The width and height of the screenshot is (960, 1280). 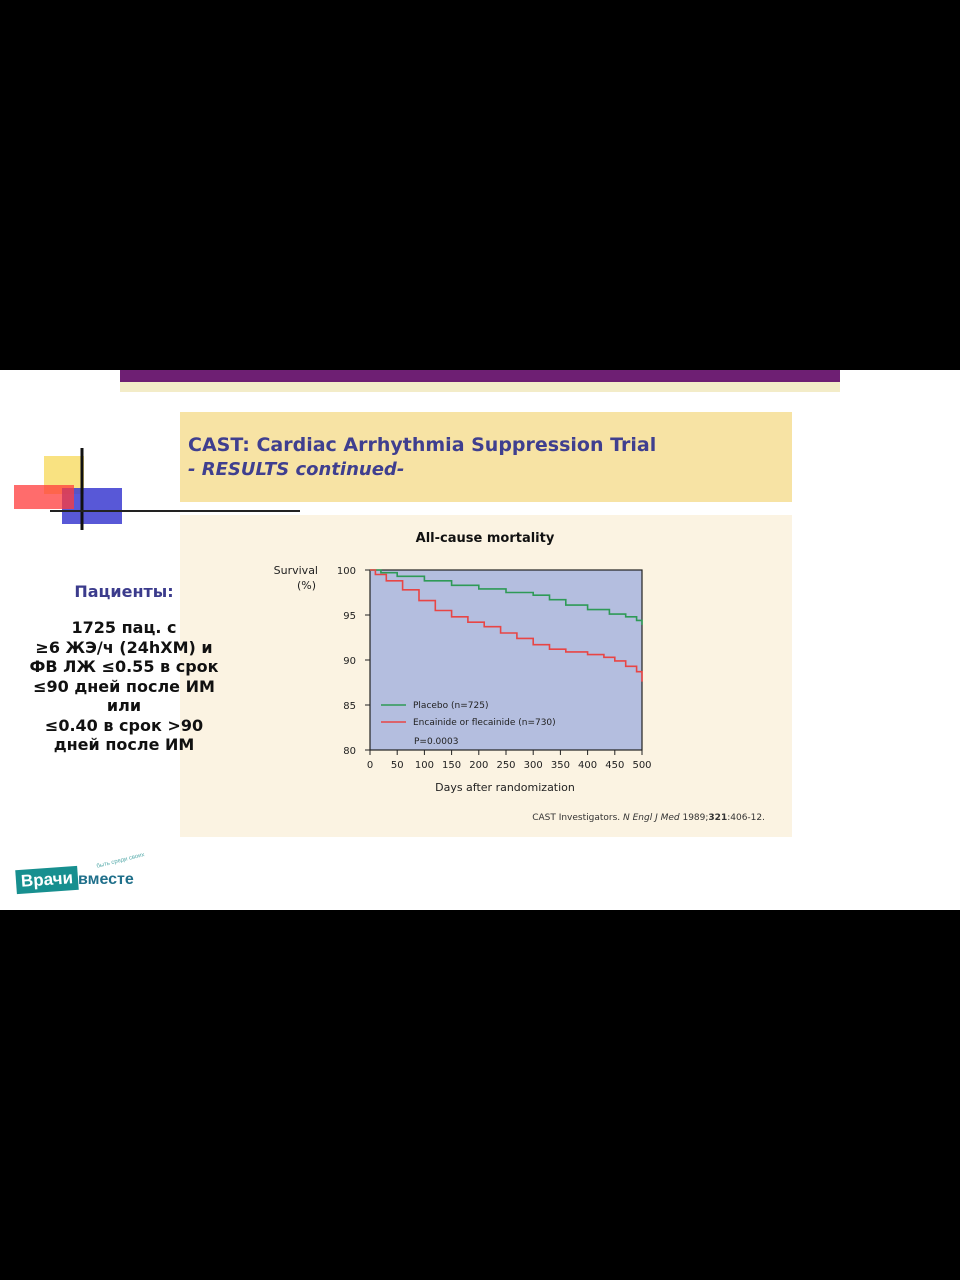 What do you see at coordinates (451, 765) in the screenshot?
I see `x-tick-label: 150` at bounding box center [451, 765].